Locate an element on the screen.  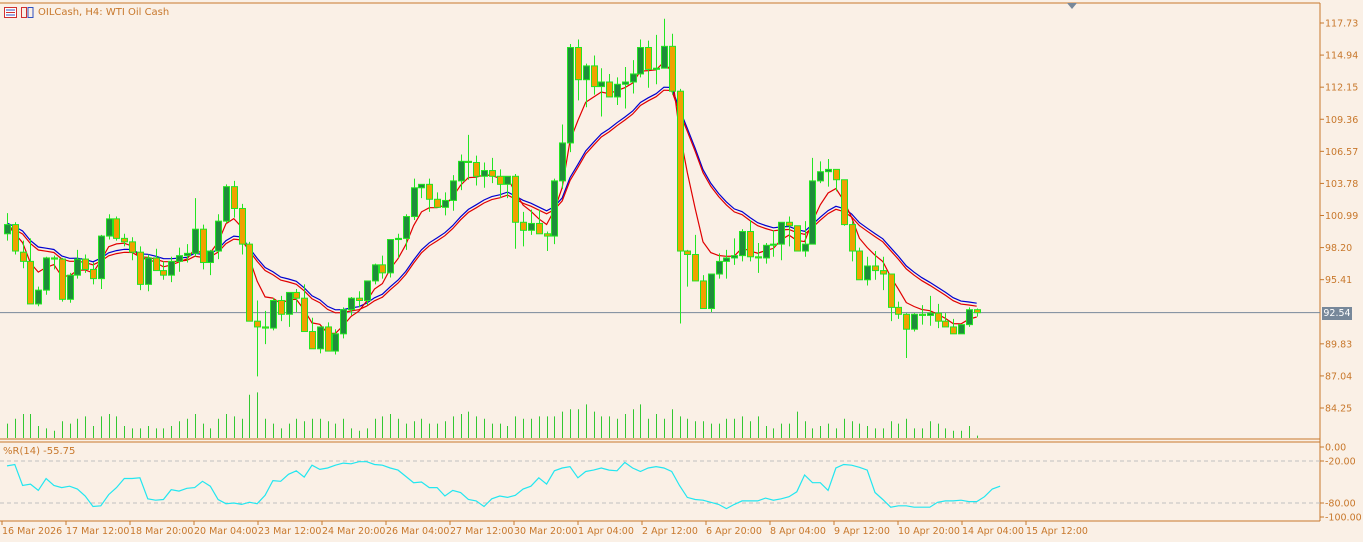
price-tick-label: 98.20 is located at coordinates (1338, 248).